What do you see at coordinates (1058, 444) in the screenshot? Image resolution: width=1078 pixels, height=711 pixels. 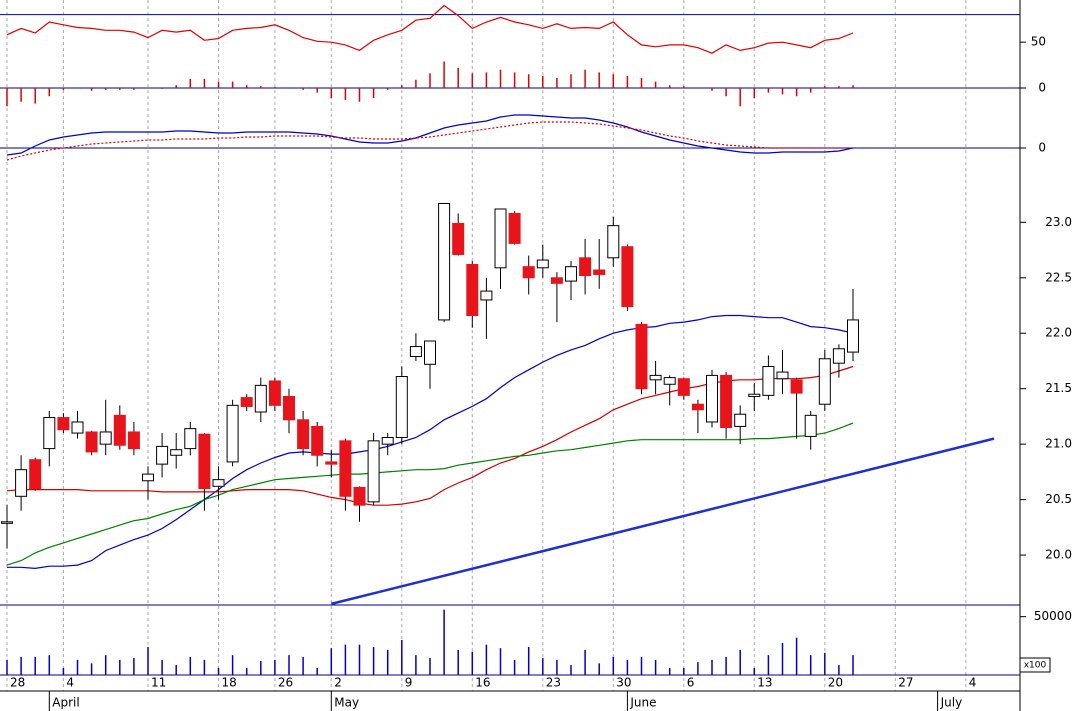 I see `y-tick-label: 21.0` at bounding box center [1058, 444].